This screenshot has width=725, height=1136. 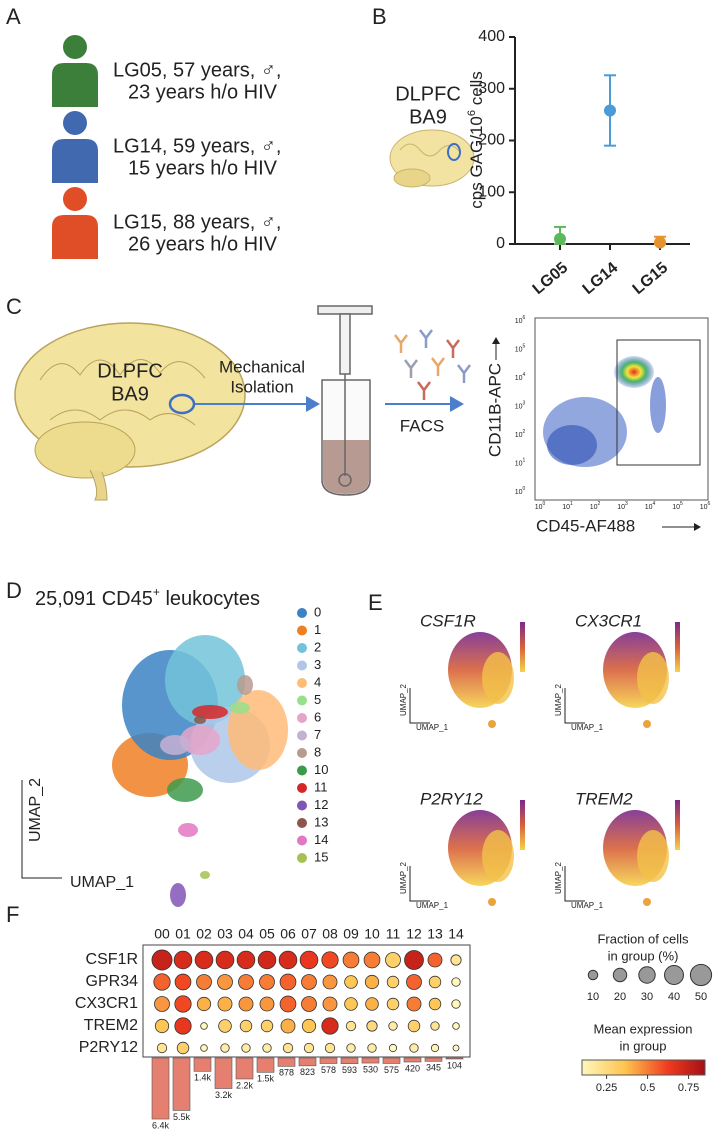 I want to click on person-body, so click(x=75, y=85).